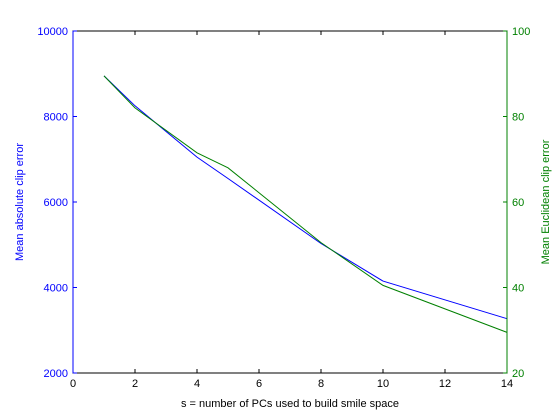 Image resolution: width=560 pixels, height=420 pixels. Describe the element at coordinates (521, 32) in the screenshot. I see `right-y-tick-label: 100` at that location.